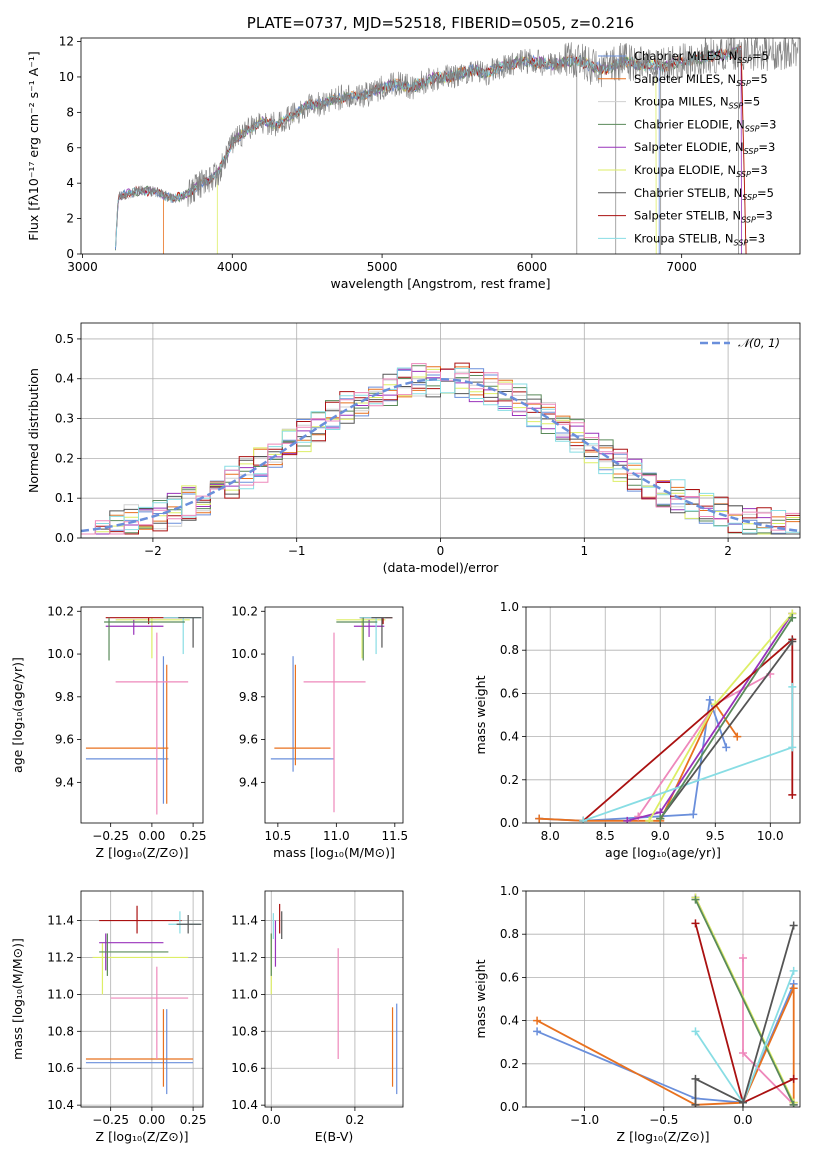  What do you see at coordinates (429, 135) in the screenshot?
I see `model-line-c3` at bounding box center [429, 135].